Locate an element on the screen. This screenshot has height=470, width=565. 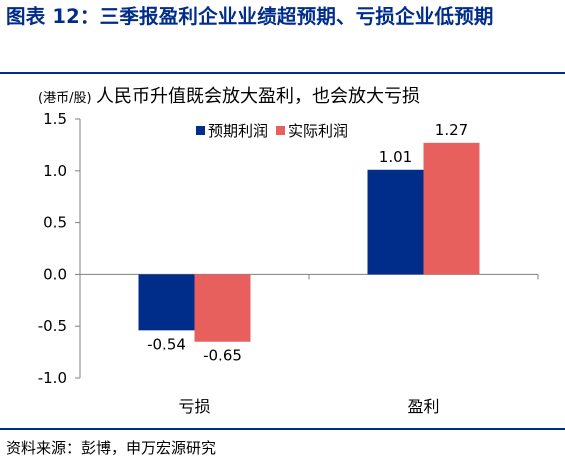
y-tick-label: -0.5 is located at coordinates (52, 326).